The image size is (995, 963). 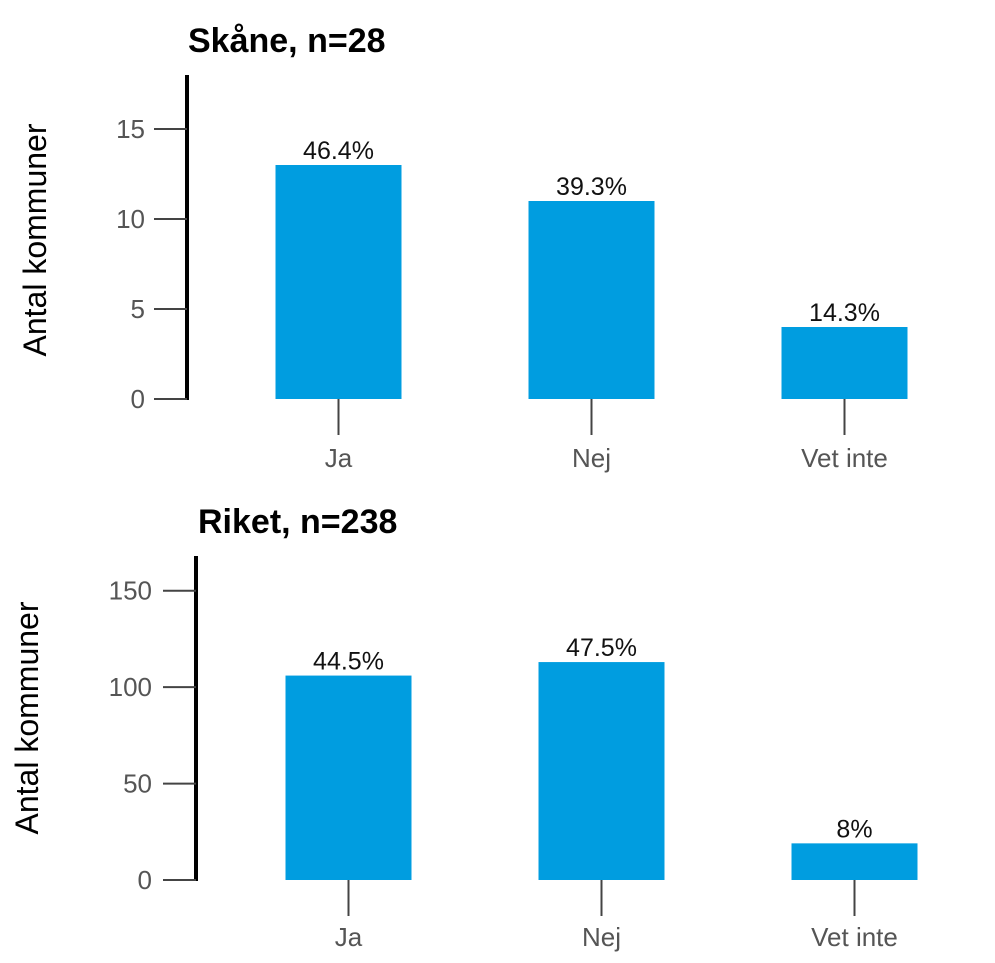 I want to click on data-label: 14.3%, so click(x=844, y=313).